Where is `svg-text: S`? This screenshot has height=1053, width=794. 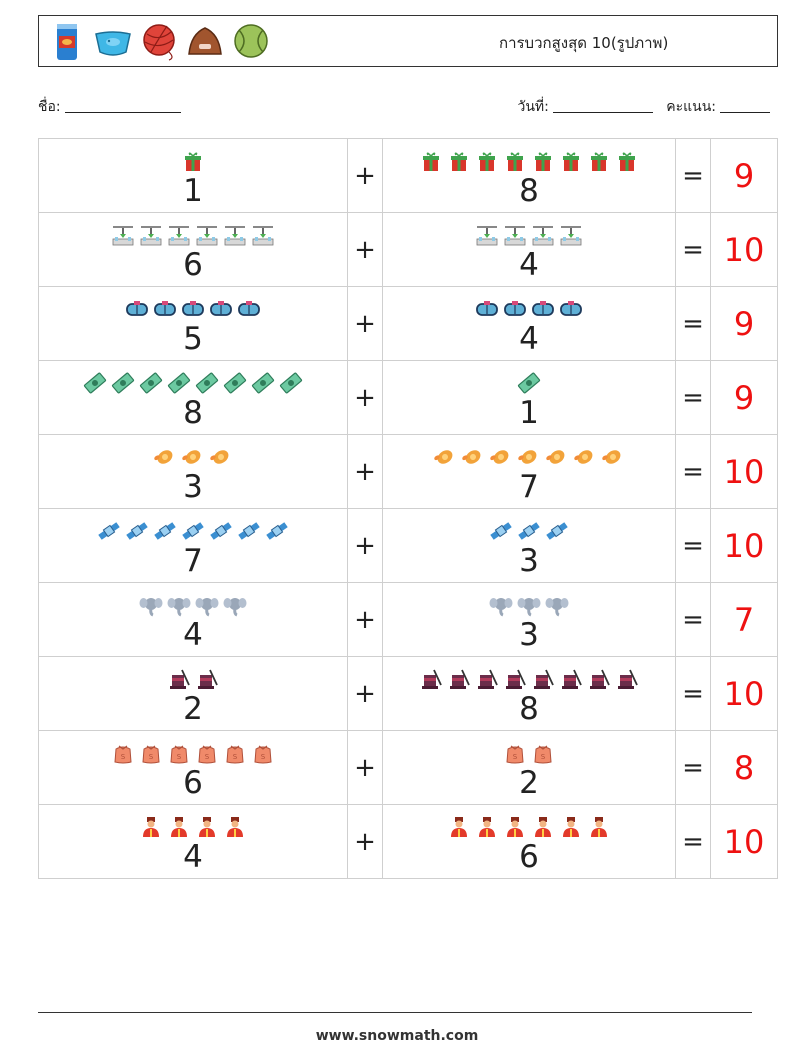 svg-text: S is located at coordinates (263, 757).